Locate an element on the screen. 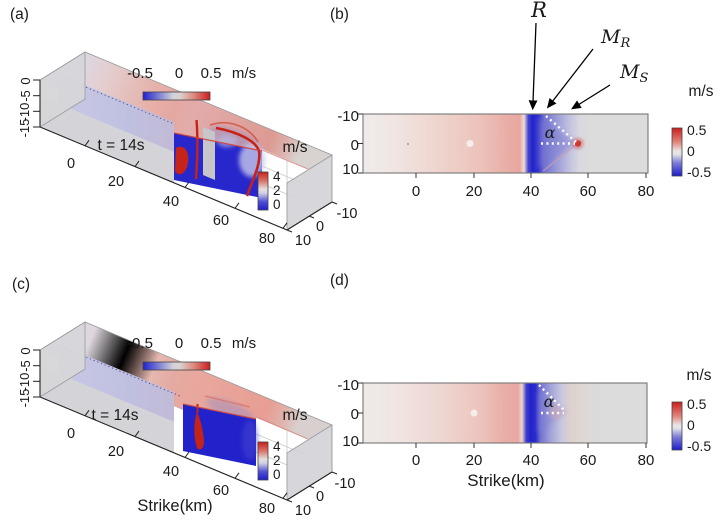 The image size is (720, 522). box-front-slab is located at coordinates (107, 139).